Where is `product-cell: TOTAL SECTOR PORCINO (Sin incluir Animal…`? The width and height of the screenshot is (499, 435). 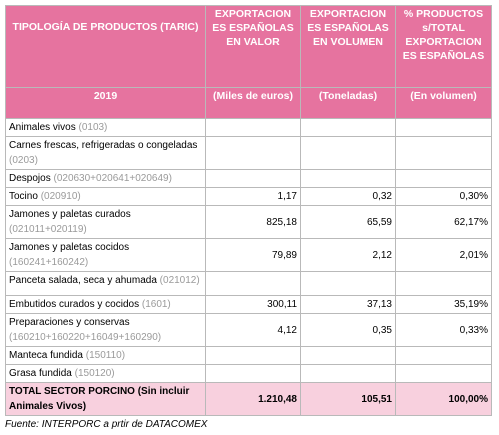
product-cell: TOTAL SECTOR PORCINO (Sin incluir Animal… is located at coordinates (105, 399).